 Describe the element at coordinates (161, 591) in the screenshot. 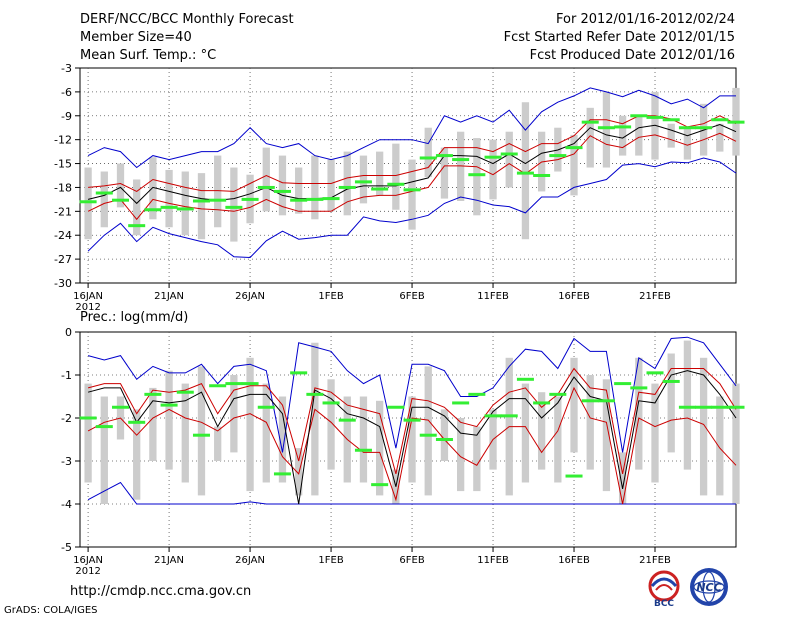

I see `source-url: http://cmdp.ncc.cma.gov.cn` at that location.